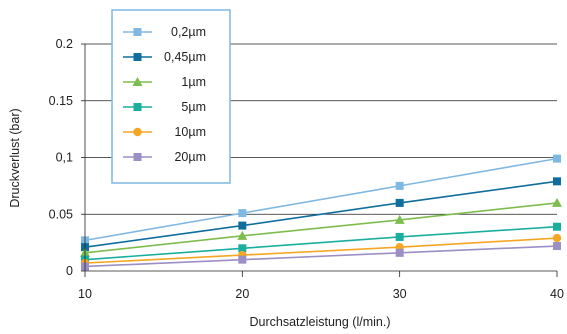  I want to click on x-tick-label: 40, so click(557, 294).